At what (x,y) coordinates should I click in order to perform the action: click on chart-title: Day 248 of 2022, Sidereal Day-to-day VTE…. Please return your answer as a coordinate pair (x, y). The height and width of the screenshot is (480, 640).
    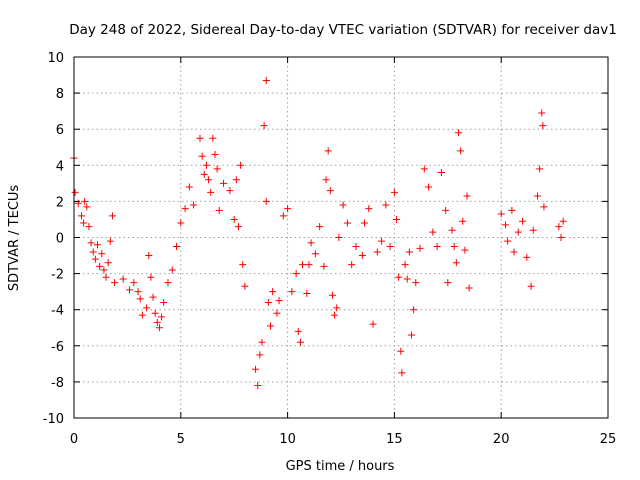
    Looking at the image, I should click on (343, 30).